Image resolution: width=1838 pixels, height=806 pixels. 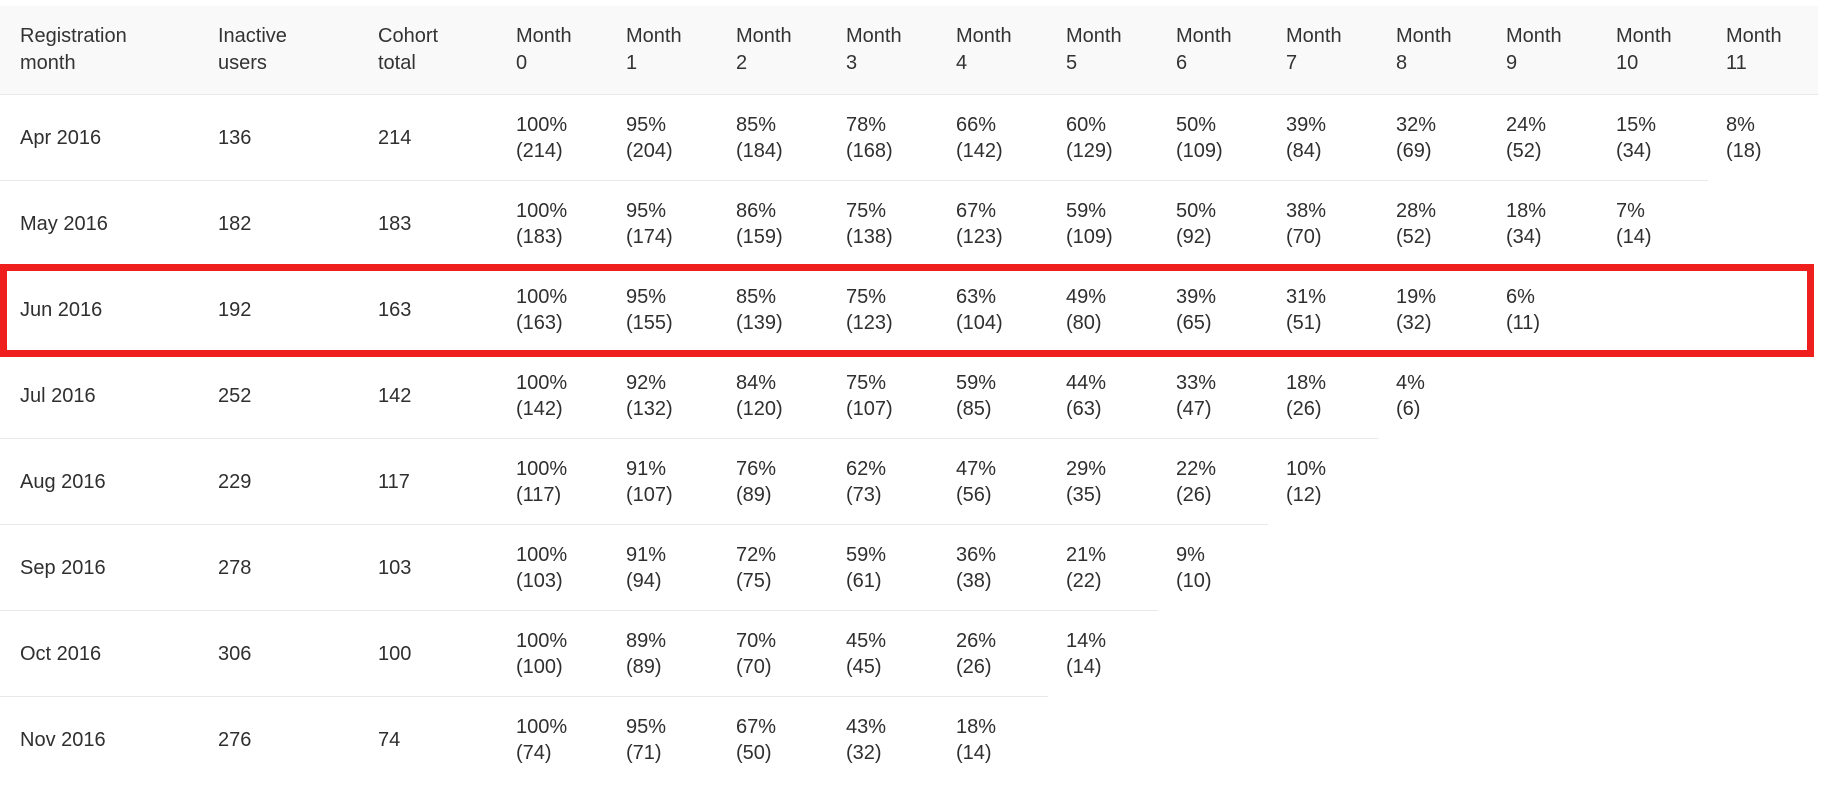 I want to click on retention-percent: 70%, so click(x=756, y=640).